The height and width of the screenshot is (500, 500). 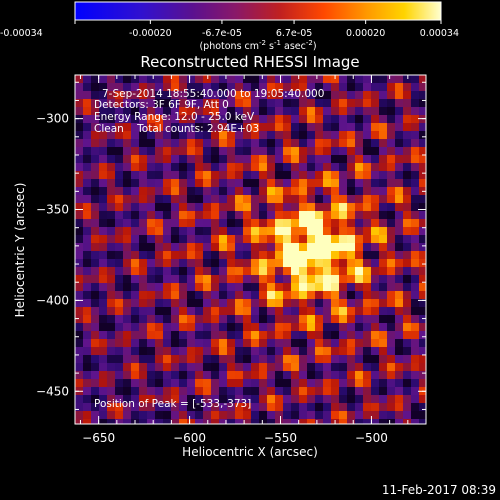 I want to click on colorbar-tick-label: -0.00034, so click(x=21, y=33).